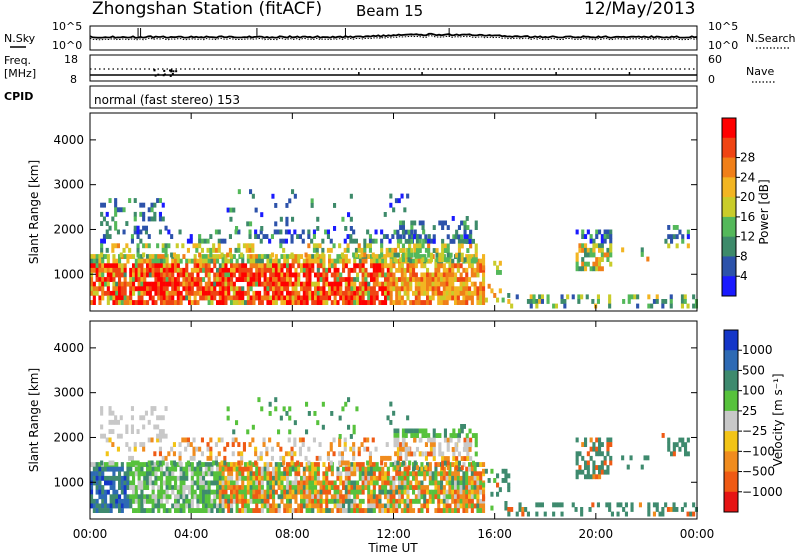  What do you see at coordinates (68, 185) in the screenshot?
I see `power-ytick-label: 3000` at bounding box center [68, 185].